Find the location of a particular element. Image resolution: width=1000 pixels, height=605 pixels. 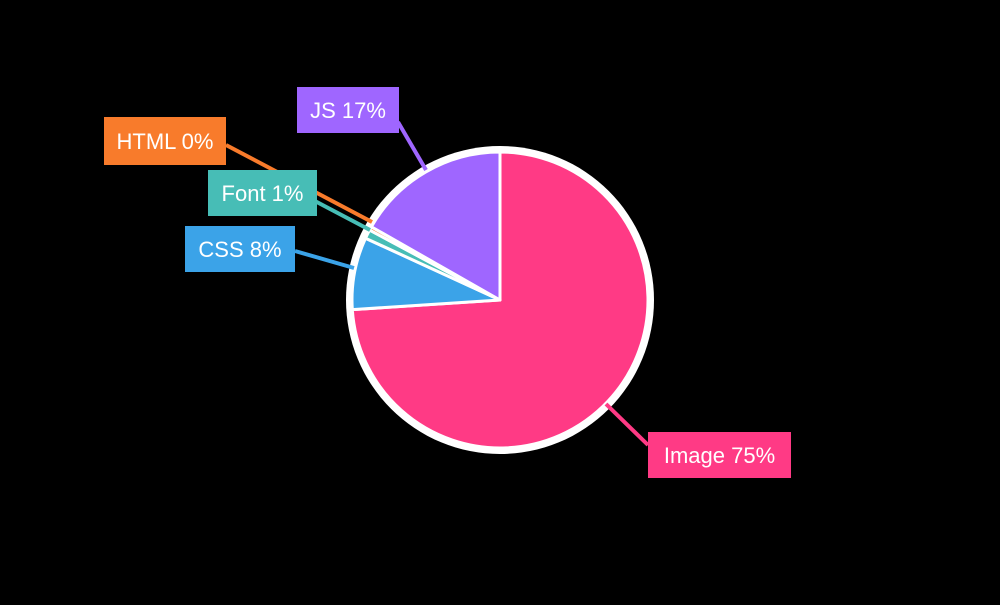

label-text-font: Font 1% is located at coordinates (263, 193).